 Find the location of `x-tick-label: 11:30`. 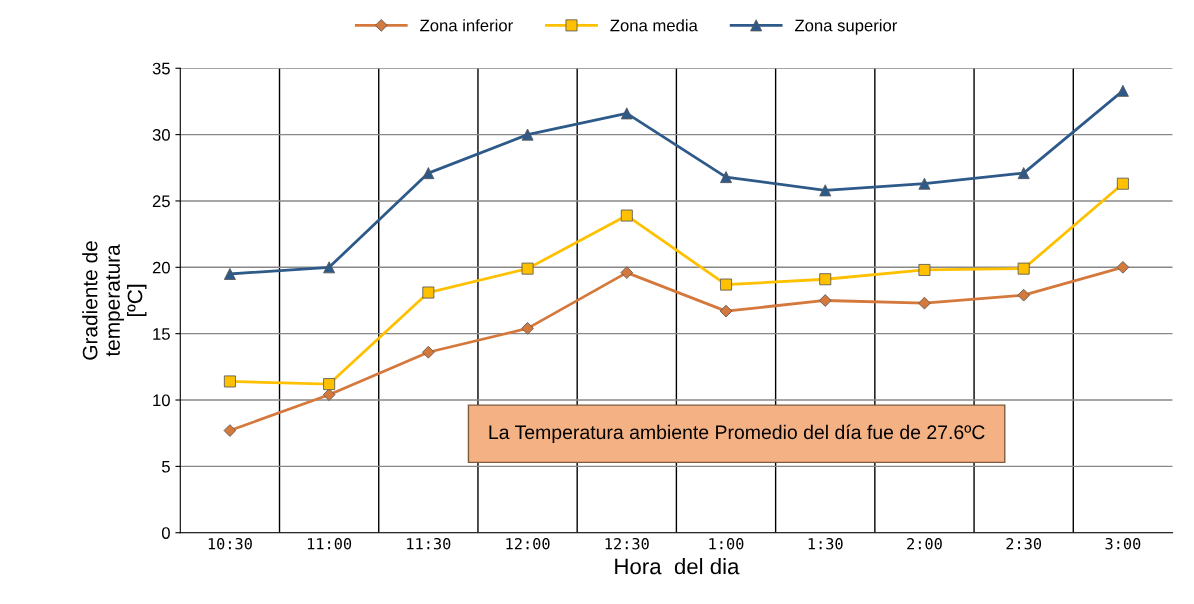

x-tick-label: 11:30 is located at coordinates (429, 543).